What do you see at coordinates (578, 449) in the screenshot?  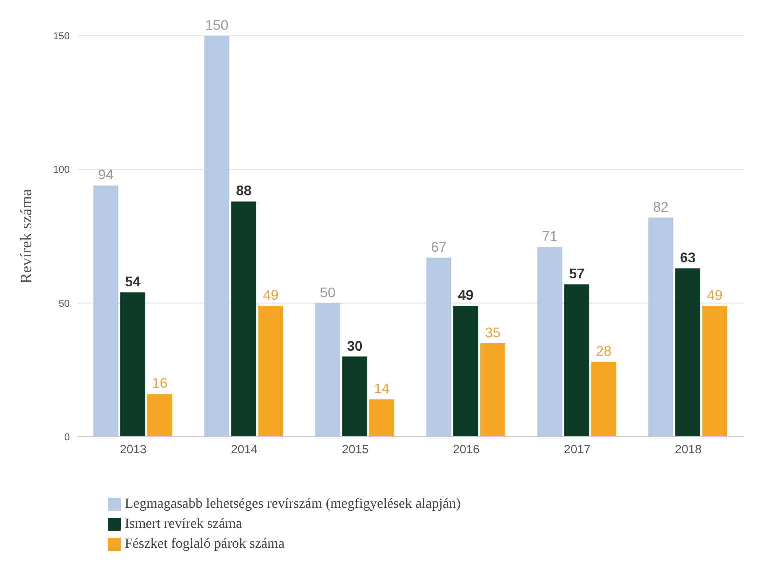 I see `x-tick-label: 2017` at bounding box center [578, 449].